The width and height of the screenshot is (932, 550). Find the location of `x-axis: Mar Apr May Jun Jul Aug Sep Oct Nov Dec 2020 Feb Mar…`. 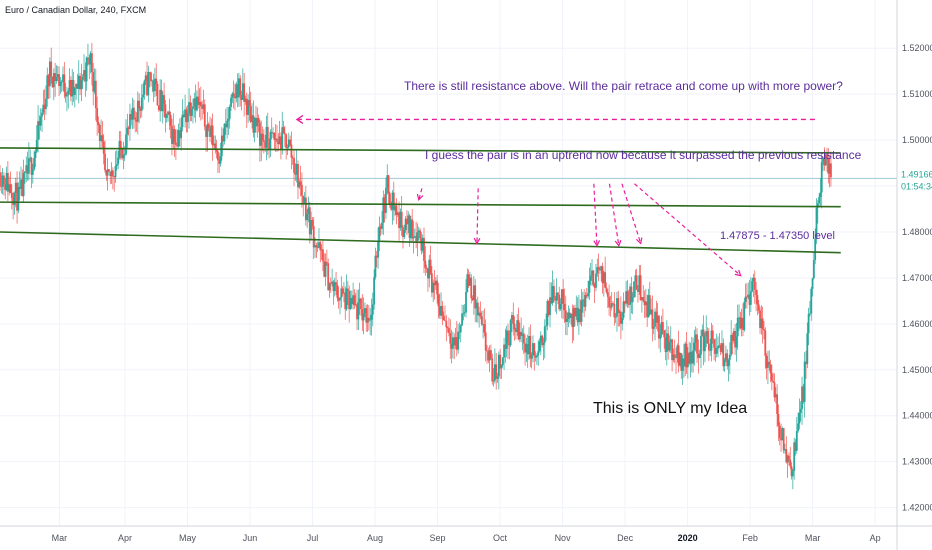

x-axis: Mar Apr May Jun Jul Aug Sep Oct Nov Dec 2020 Feb Mar… is located at coordinates (466, 538).